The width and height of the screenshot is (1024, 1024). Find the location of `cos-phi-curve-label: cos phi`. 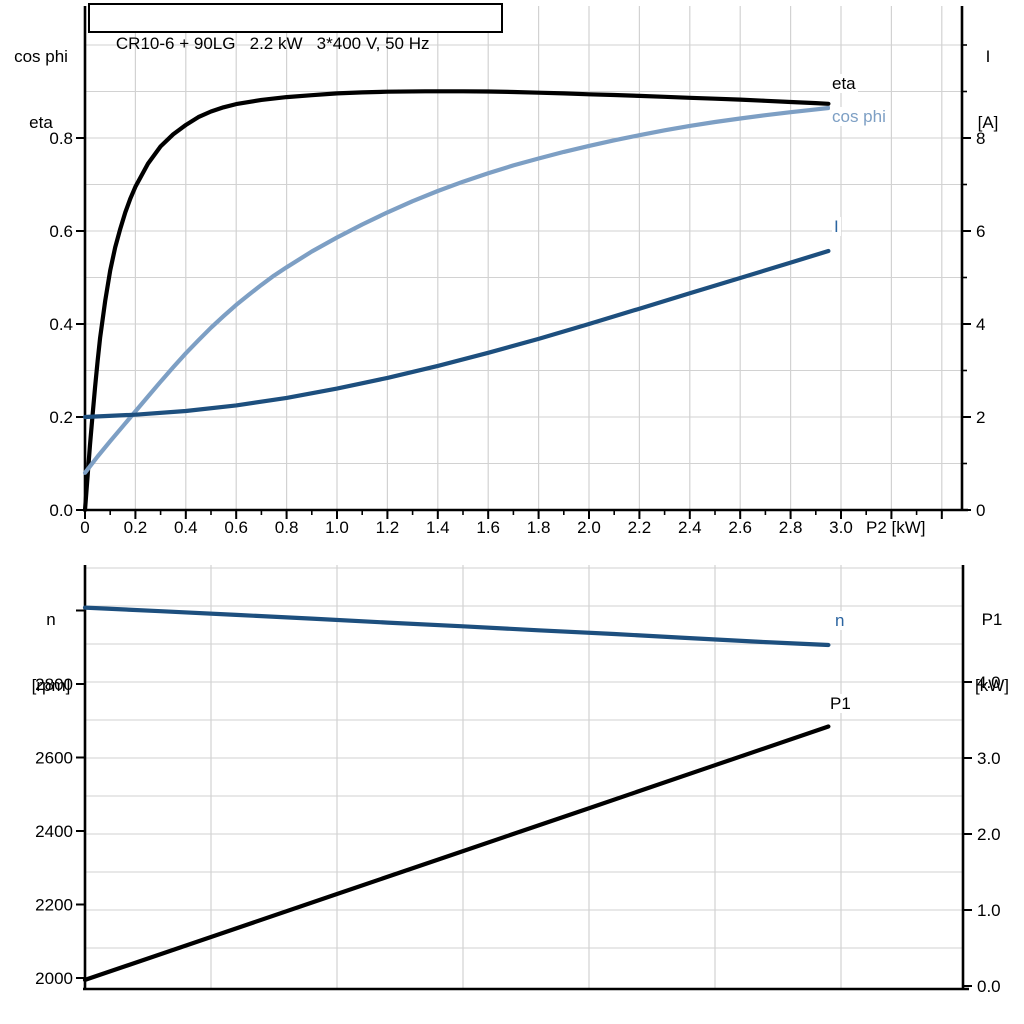

cos-phi-curve-label: cos phi is located at coordinates (859, 116).